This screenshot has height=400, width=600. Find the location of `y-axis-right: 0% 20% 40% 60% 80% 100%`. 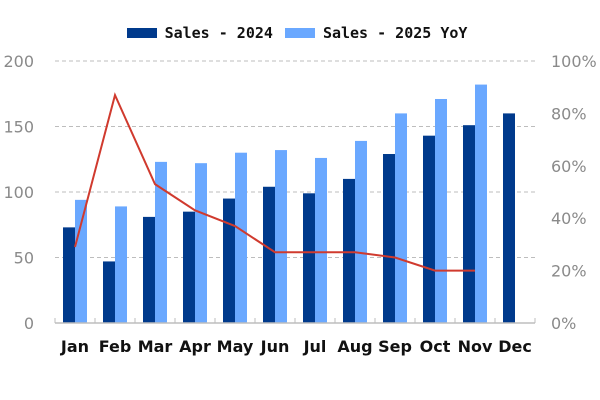

y-axis-right: 0% 20% 40% 60% 80% 100% is located at coordinates (574, 192).